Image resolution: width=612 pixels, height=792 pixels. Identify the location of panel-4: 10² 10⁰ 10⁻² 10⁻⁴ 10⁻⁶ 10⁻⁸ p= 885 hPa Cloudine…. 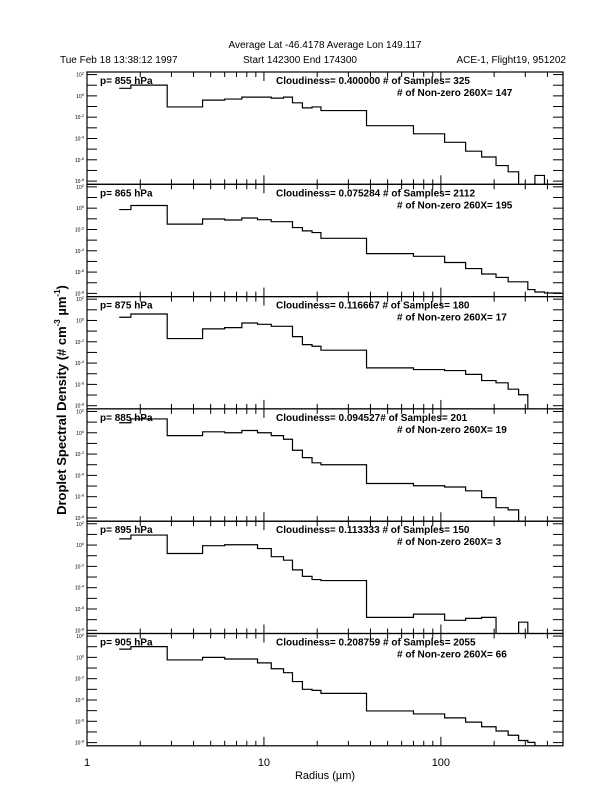
(319, 464).